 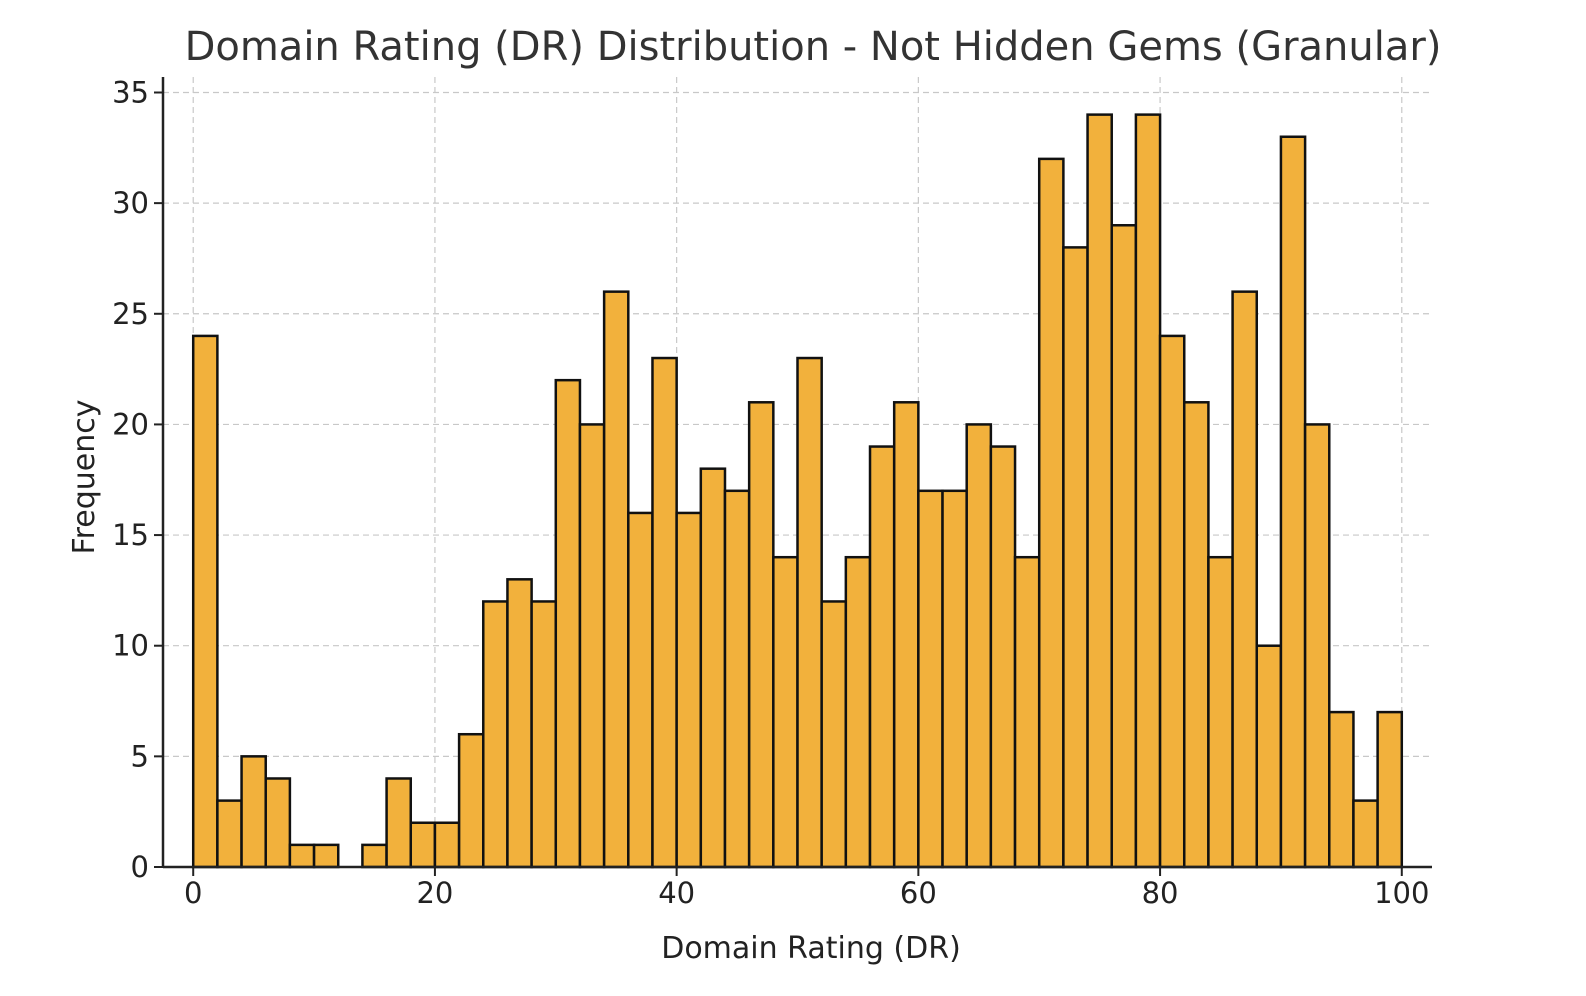 What do you see at coordinates (140, 756) in the screenshot?
I see `y-tick-label: 5` at bounding box center [140, 756].